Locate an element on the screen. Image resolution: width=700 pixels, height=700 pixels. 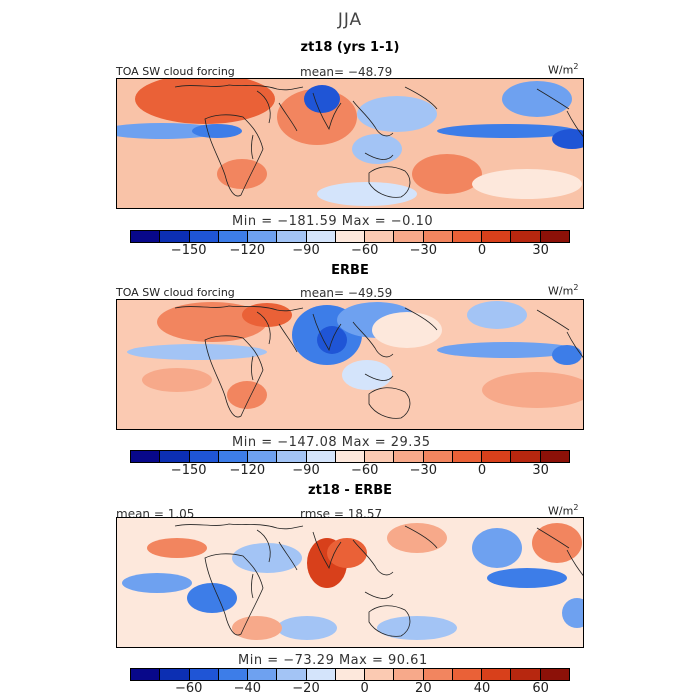
panel-2-mean: mean= −49.59 is located at coordinates (346, 293).